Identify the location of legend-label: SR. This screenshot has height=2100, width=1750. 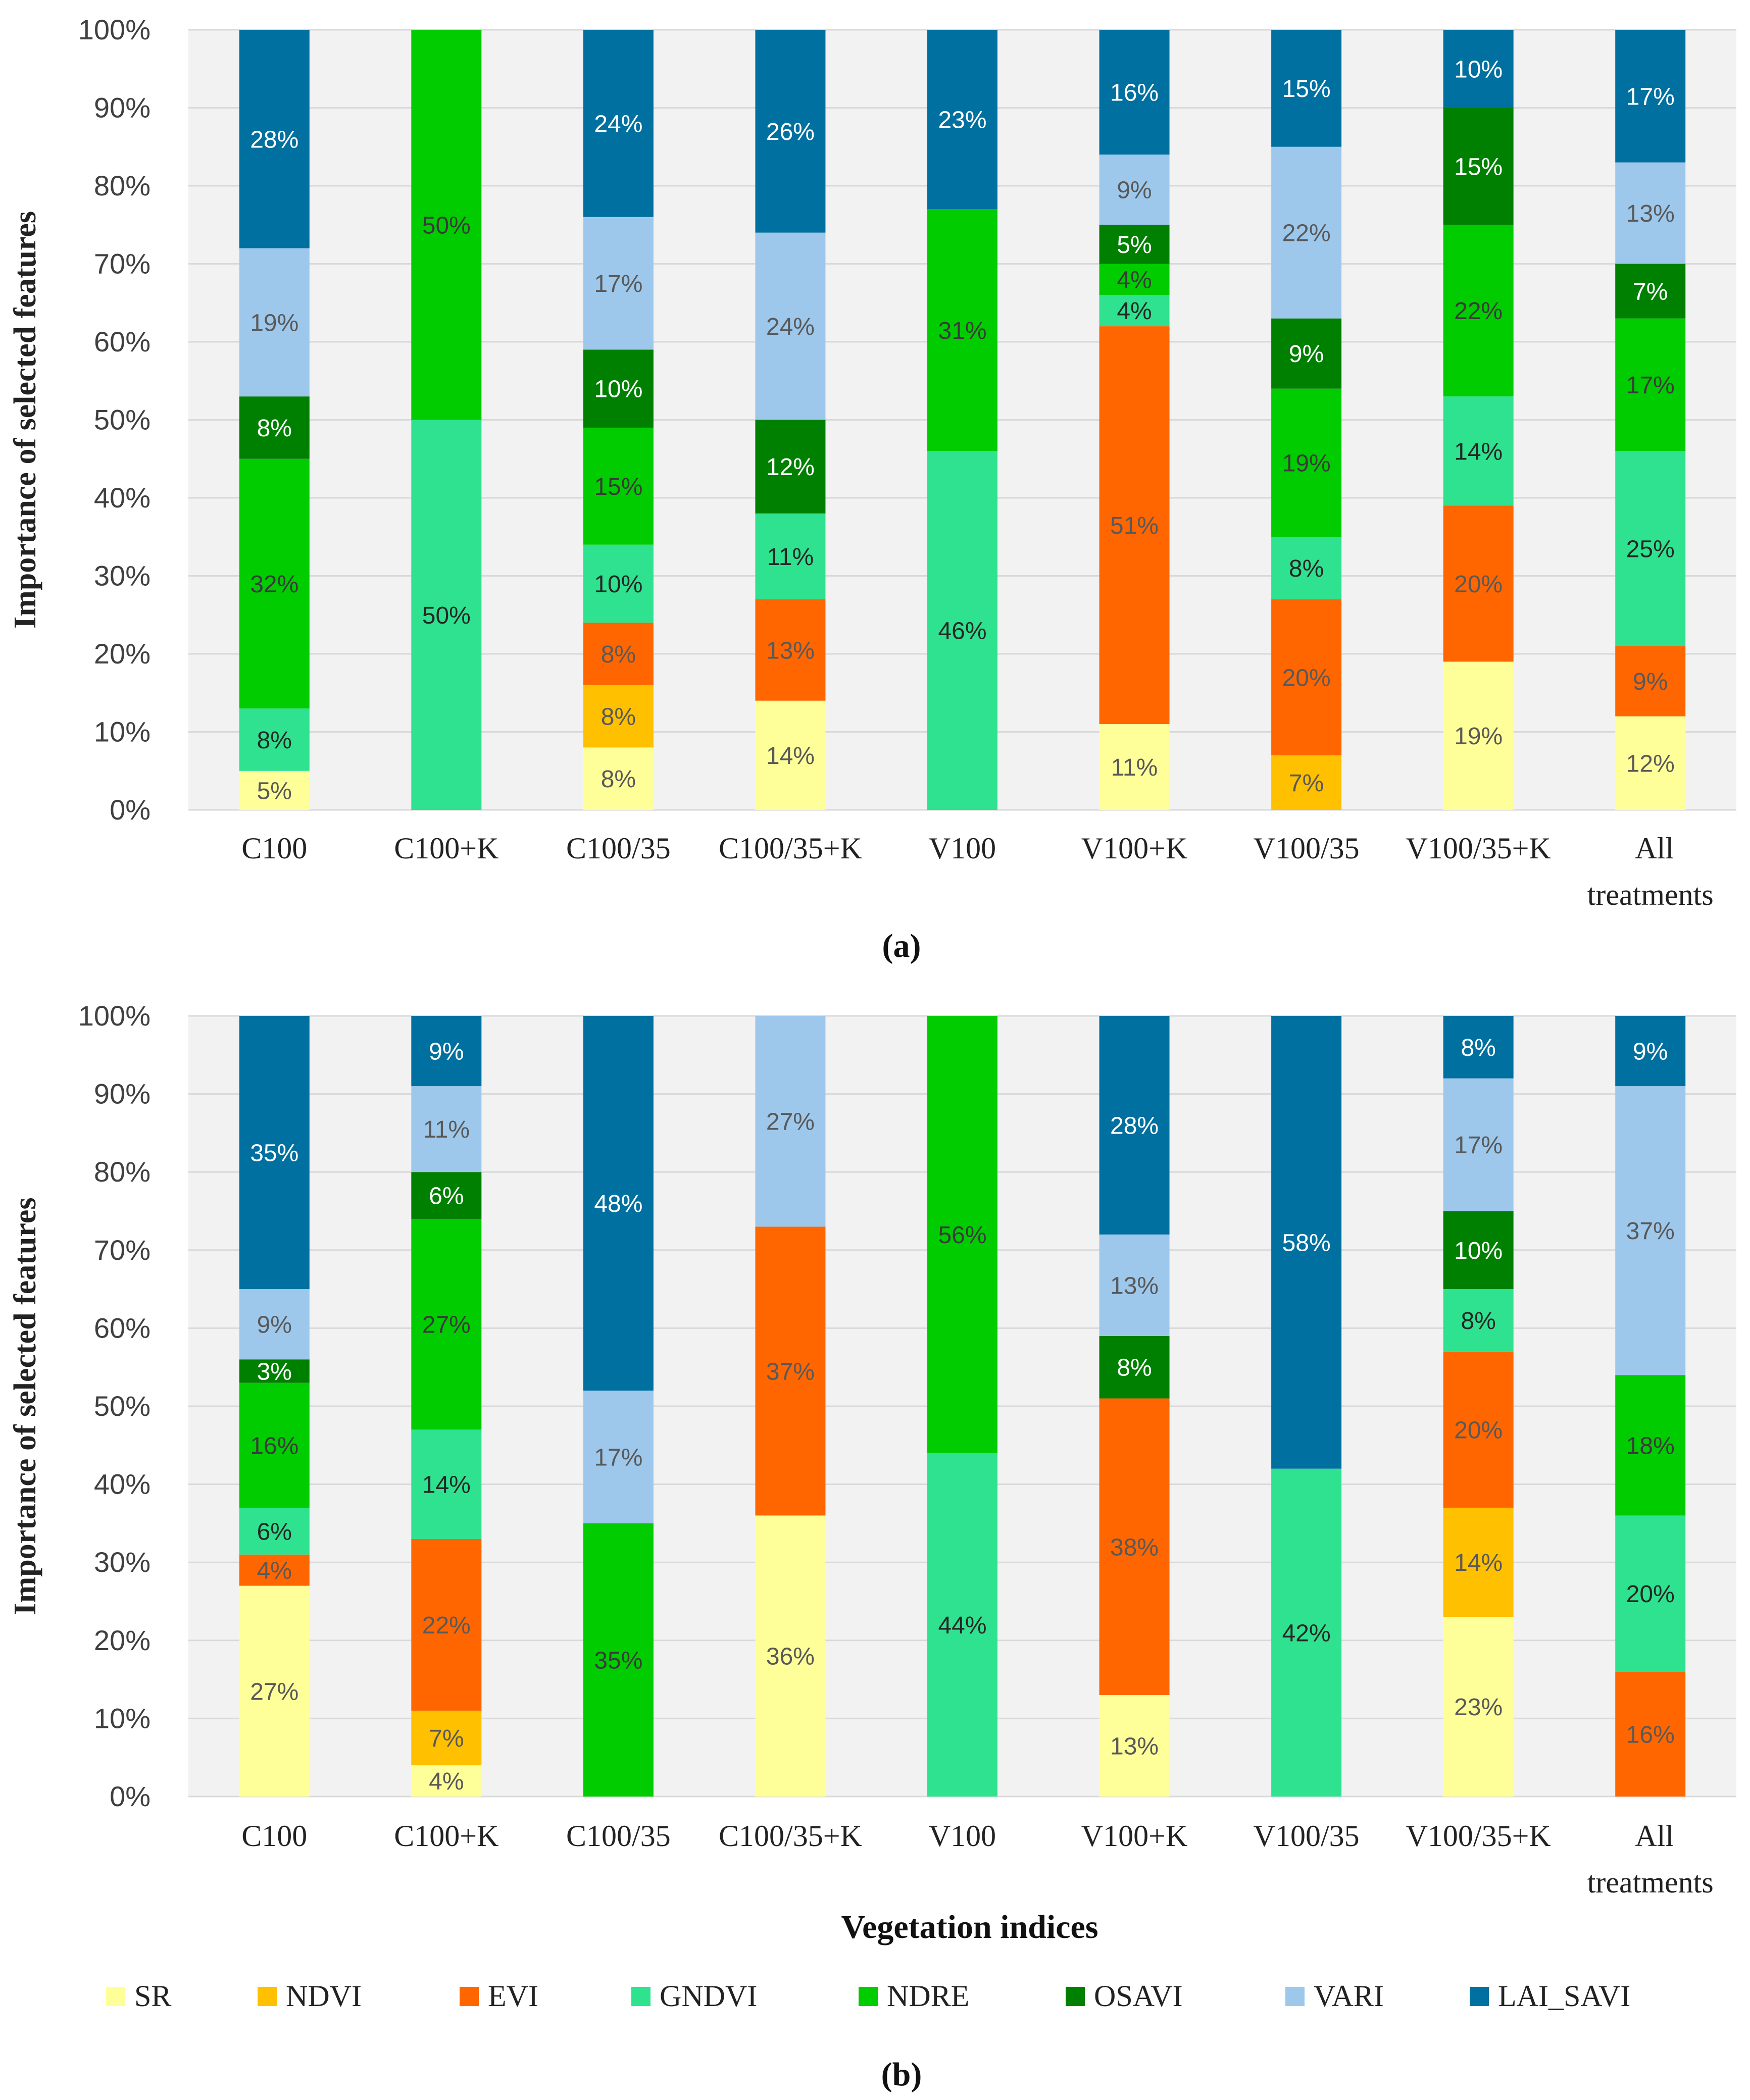
(152, 1996).